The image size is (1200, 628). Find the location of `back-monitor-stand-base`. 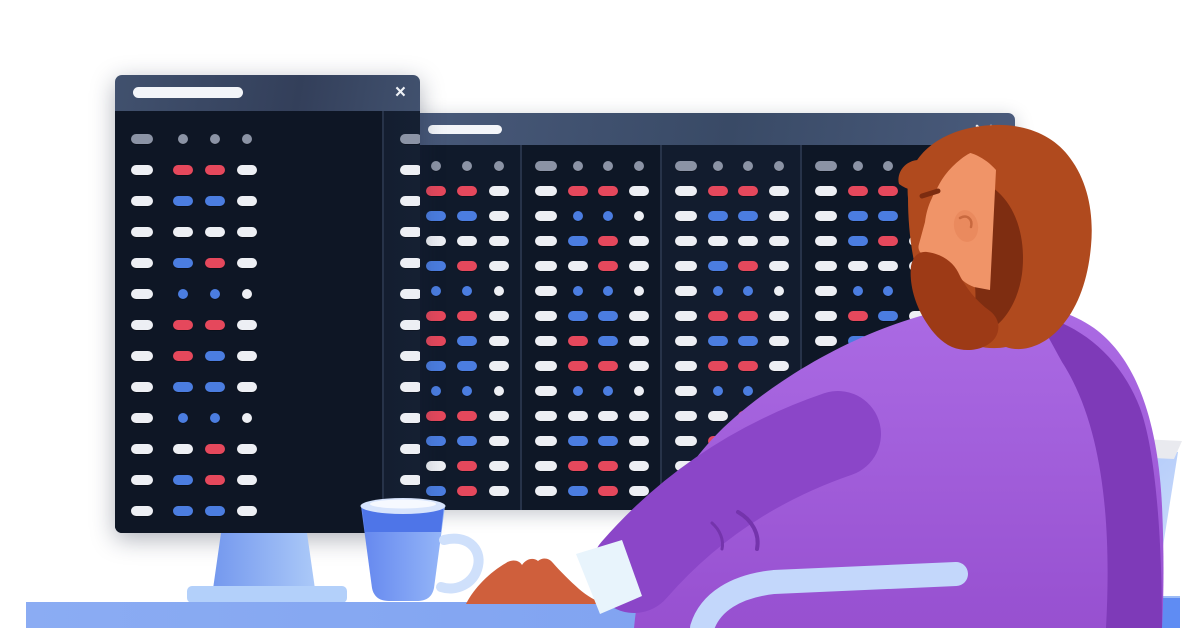

back-monitor-stand-base is located at coordinates (678, 564).